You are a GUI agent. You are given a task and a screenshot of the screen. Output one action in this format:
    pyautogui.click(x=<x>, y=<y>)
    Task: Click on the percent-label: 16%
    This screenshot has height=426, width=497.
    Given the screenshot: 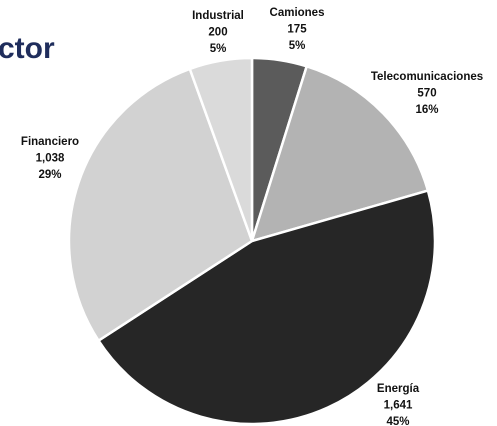 What is the action you would take?
    pyautogui.click(x=426, y=110)
    